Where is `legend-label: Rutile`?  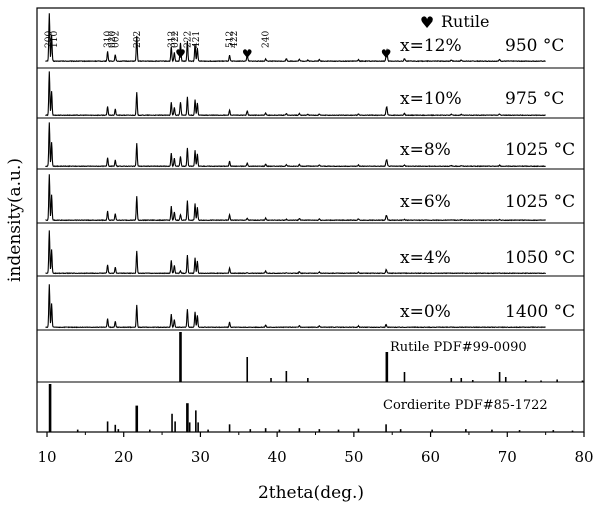 legend-label: Rutile is located at coordinates (465, 21).